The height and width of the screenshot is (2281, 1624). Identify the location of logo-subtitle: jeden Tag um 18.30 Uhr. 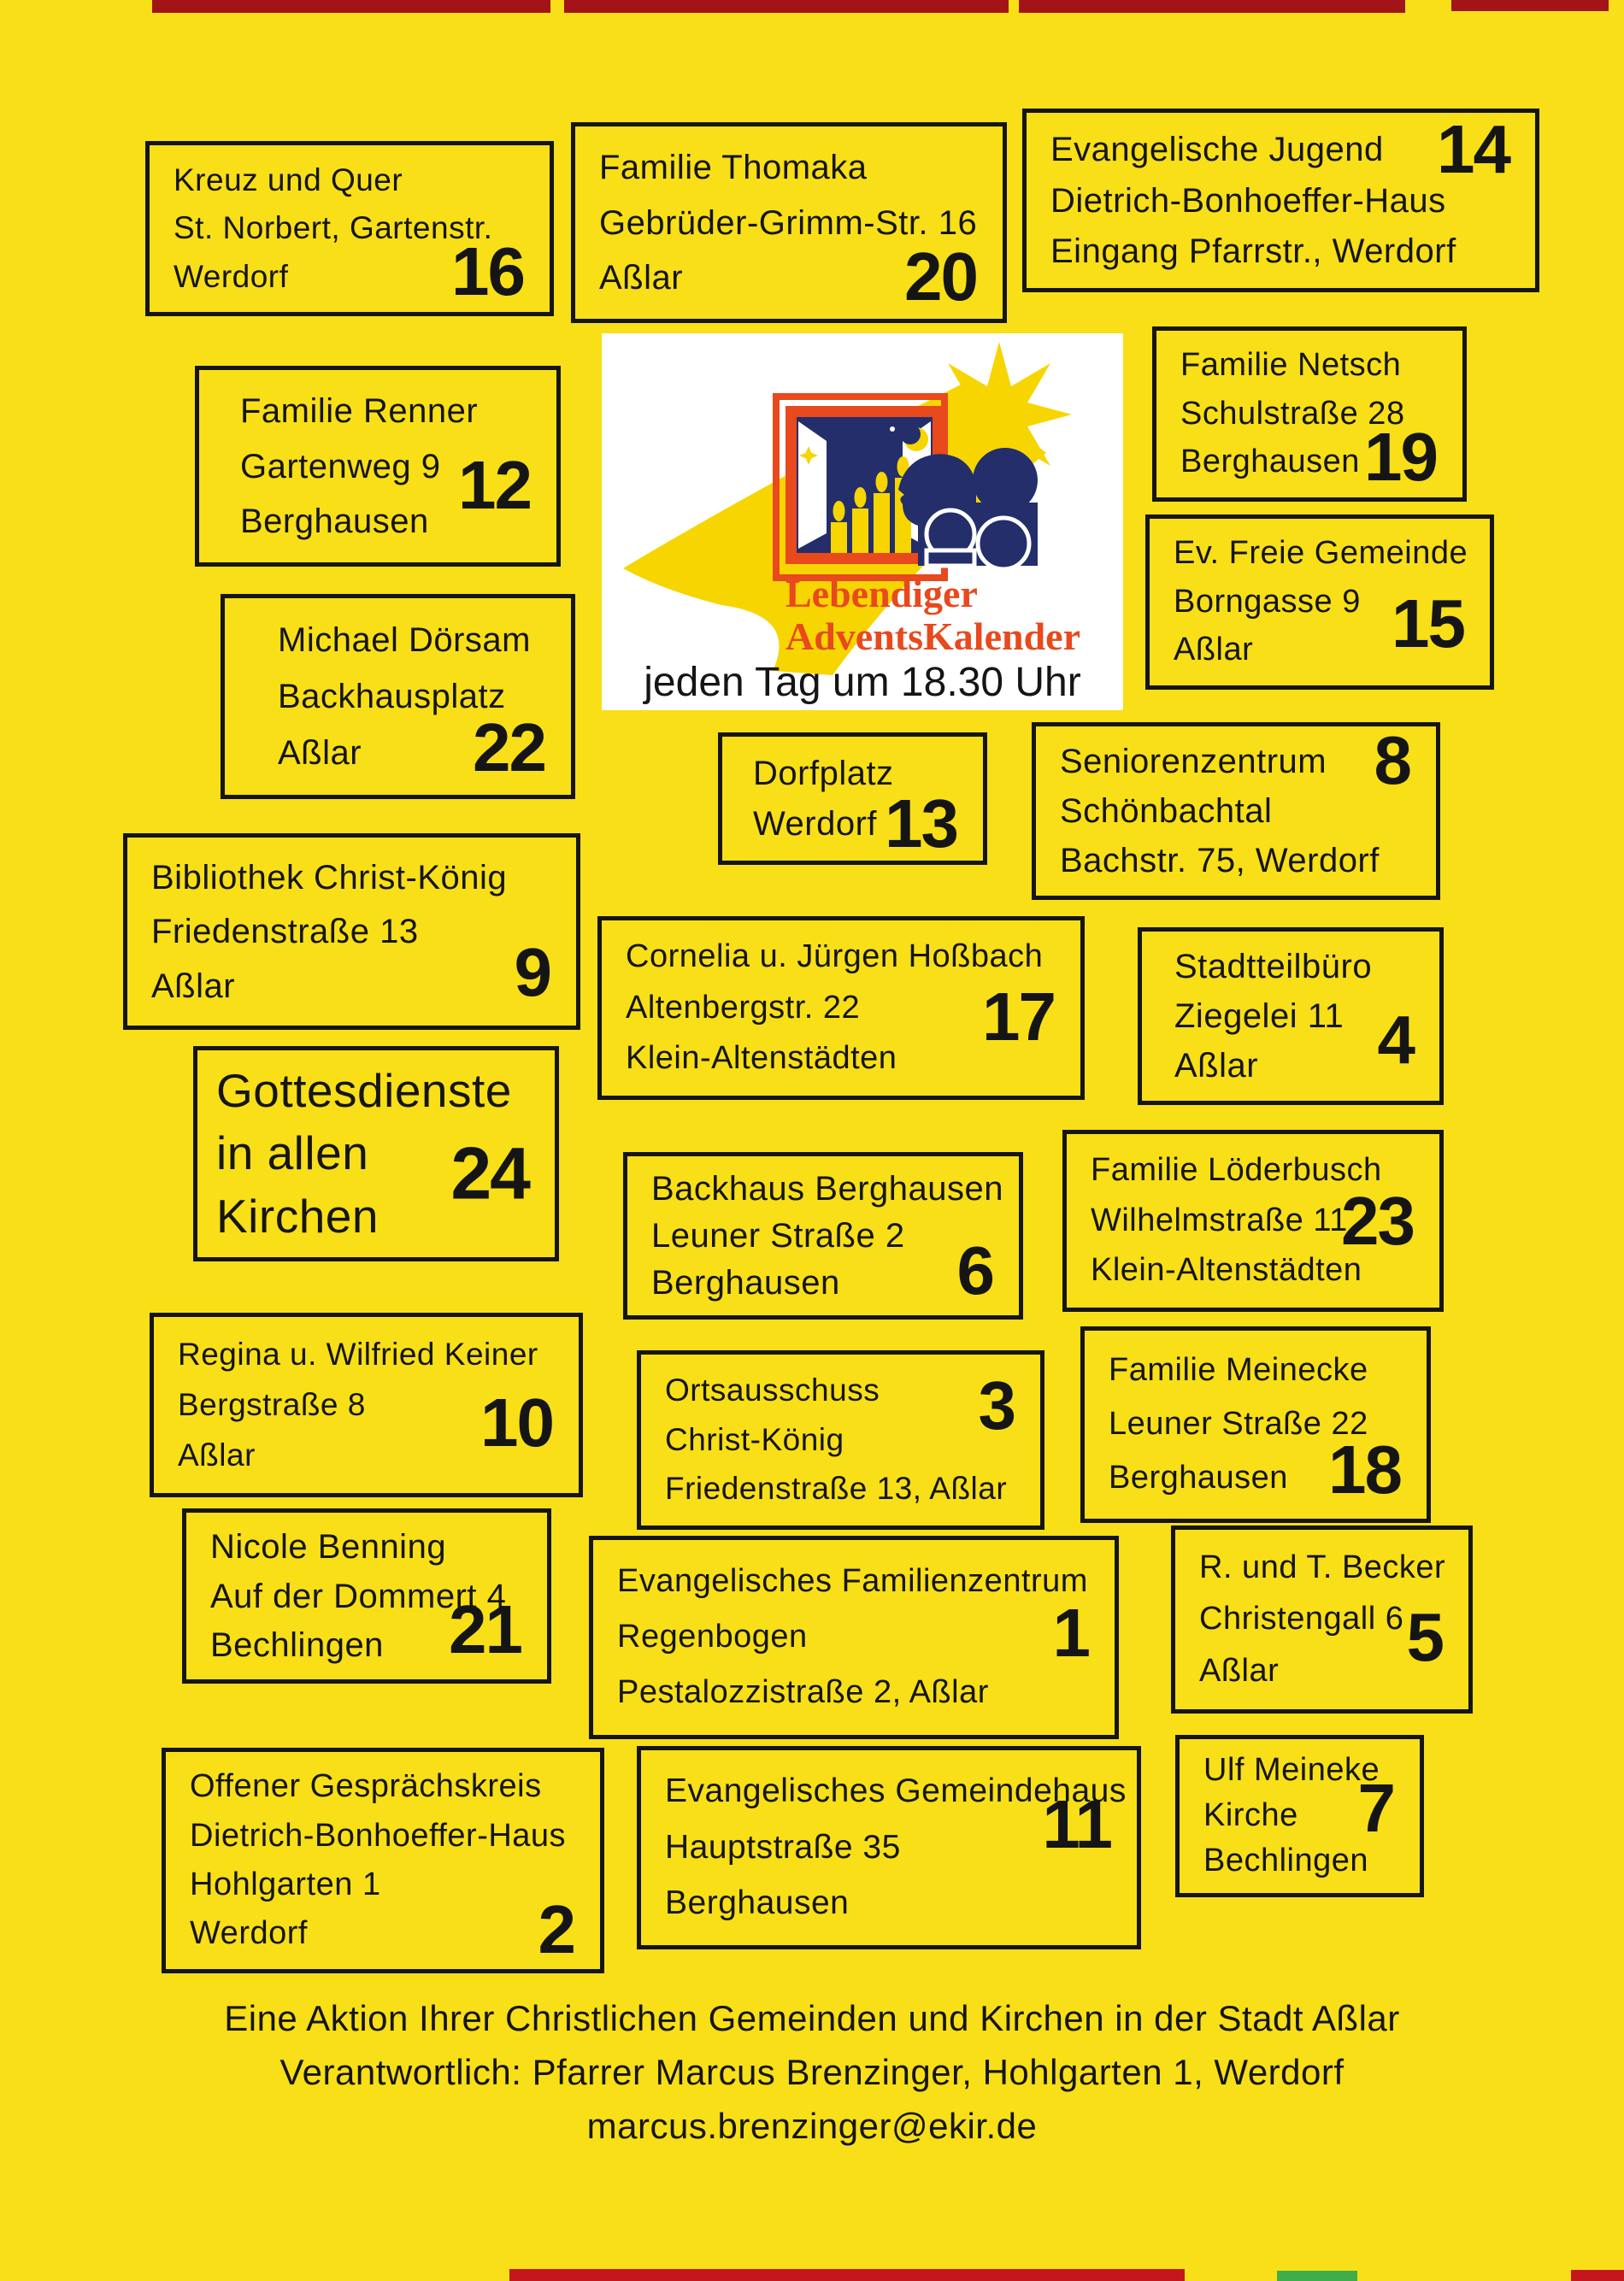
(861, 682).